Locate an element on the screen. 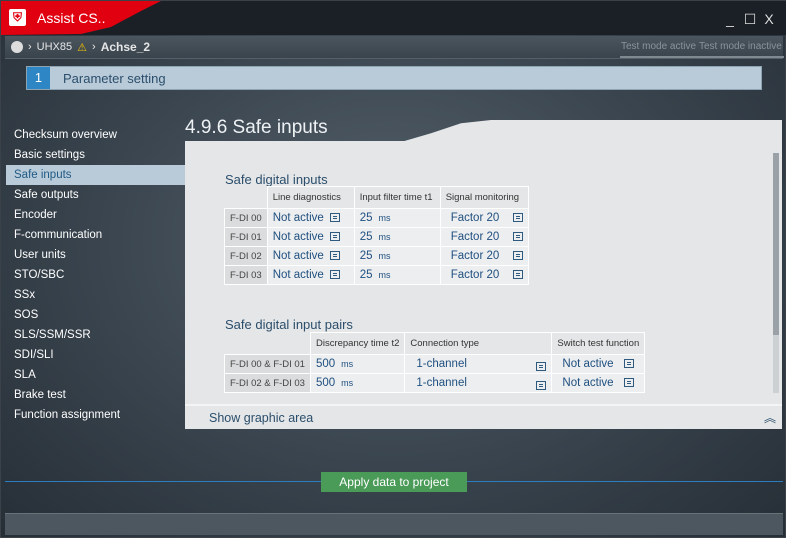  sidebar-item: Safe outputs is located at coordinates (46, 195).